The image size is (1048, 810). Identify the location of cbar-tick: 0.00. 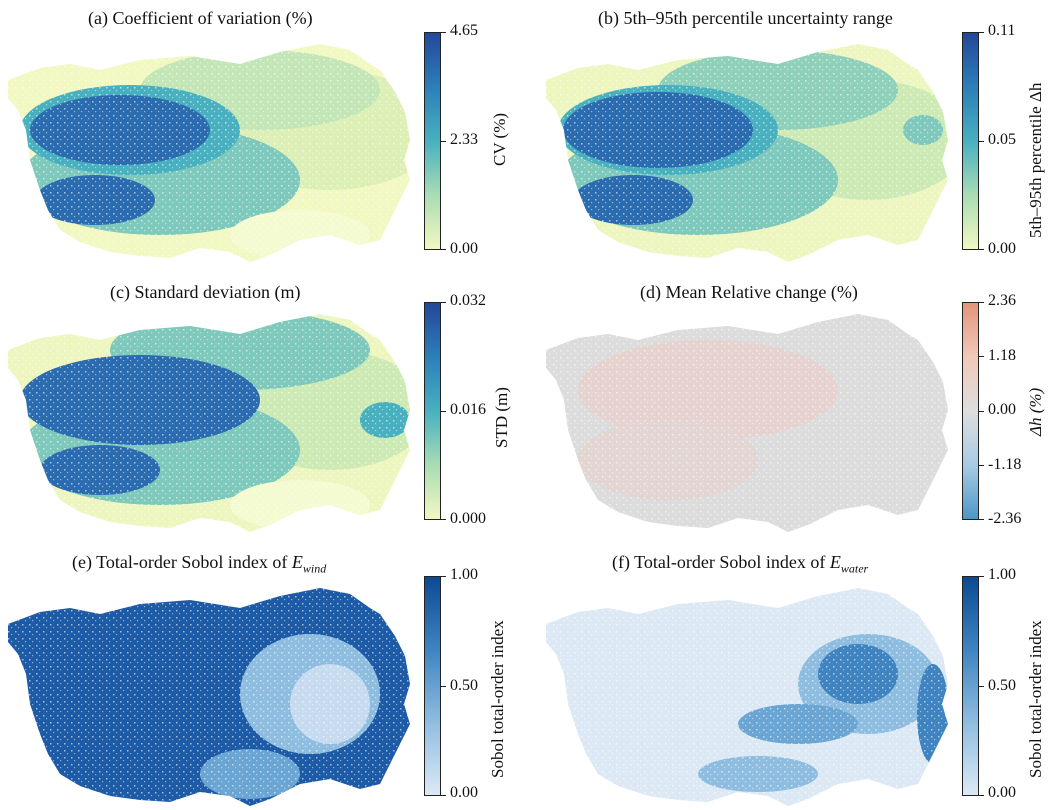
(1002, 409).